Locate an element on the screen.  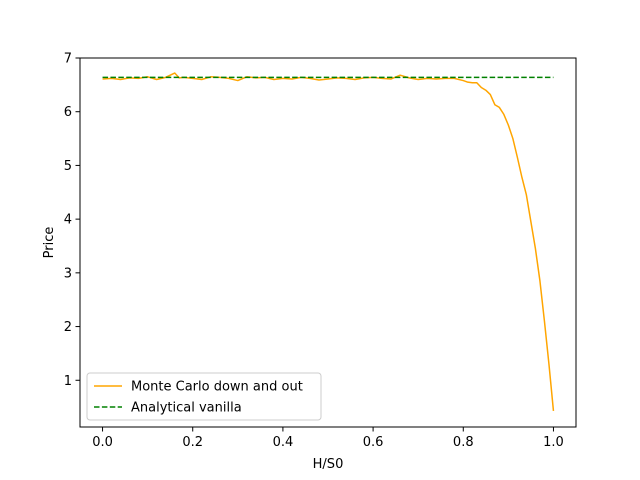
y-tick-label: 2 is located at coordinates (68, 327).